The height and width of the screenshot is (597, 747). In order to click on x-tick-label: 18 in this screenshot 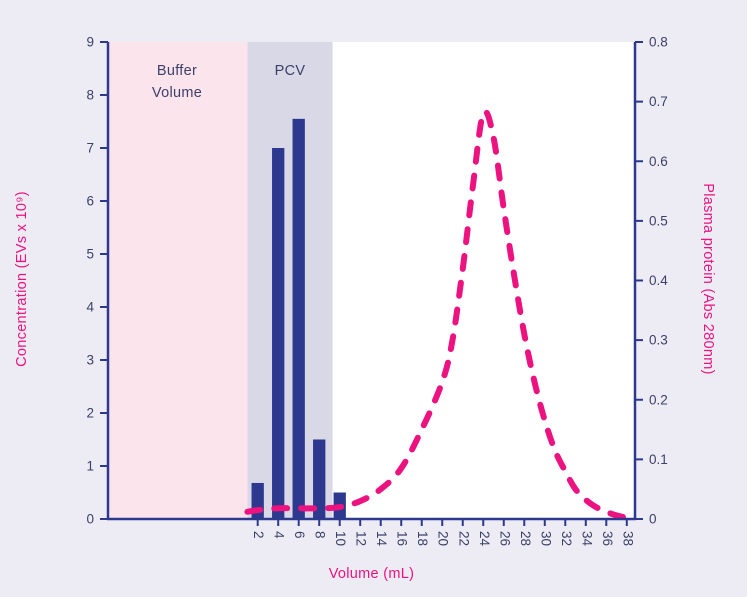, I will do `click(422, 538)`.